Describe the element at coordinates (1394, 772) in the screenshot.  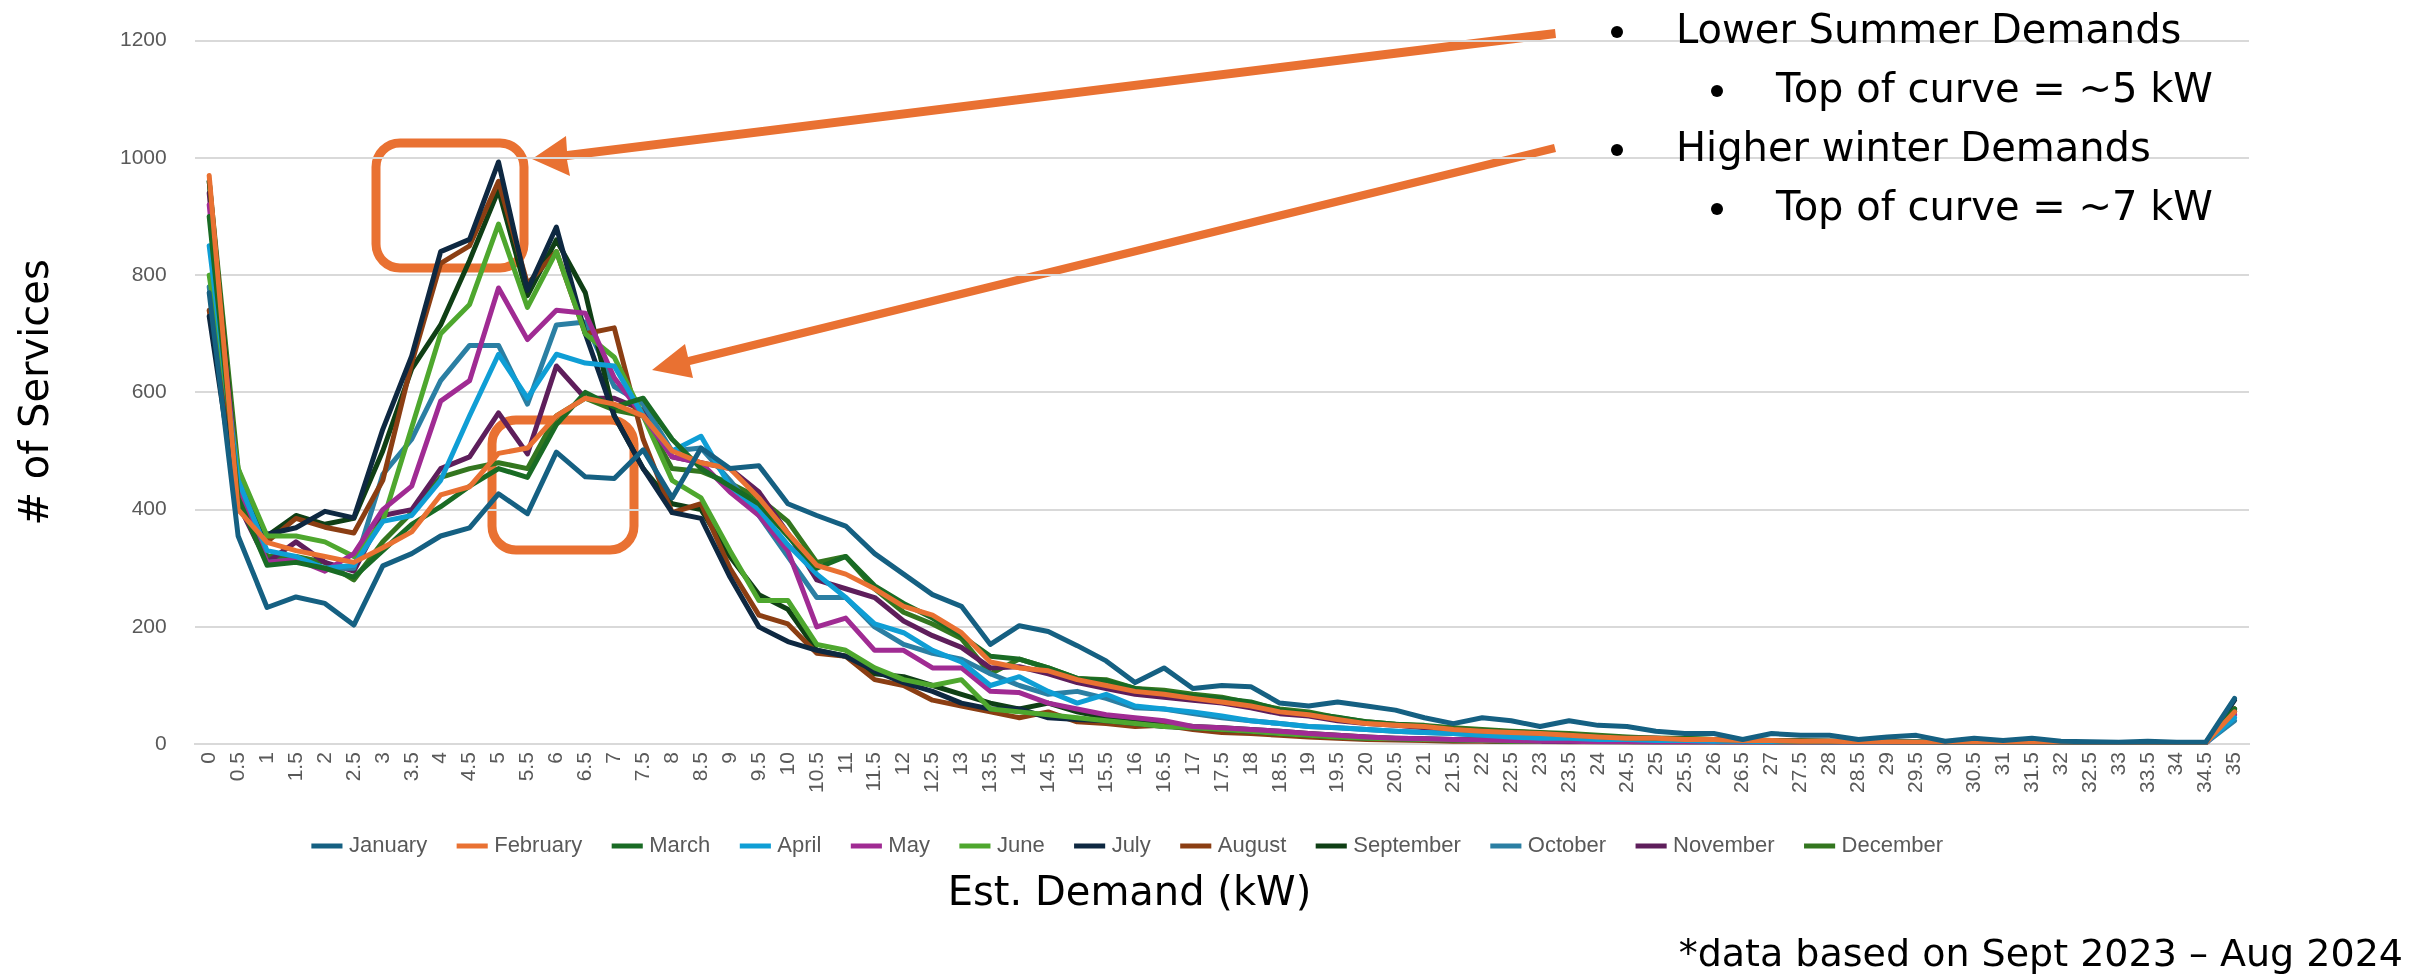
I see `x-tick-label: 20.5` at that location.